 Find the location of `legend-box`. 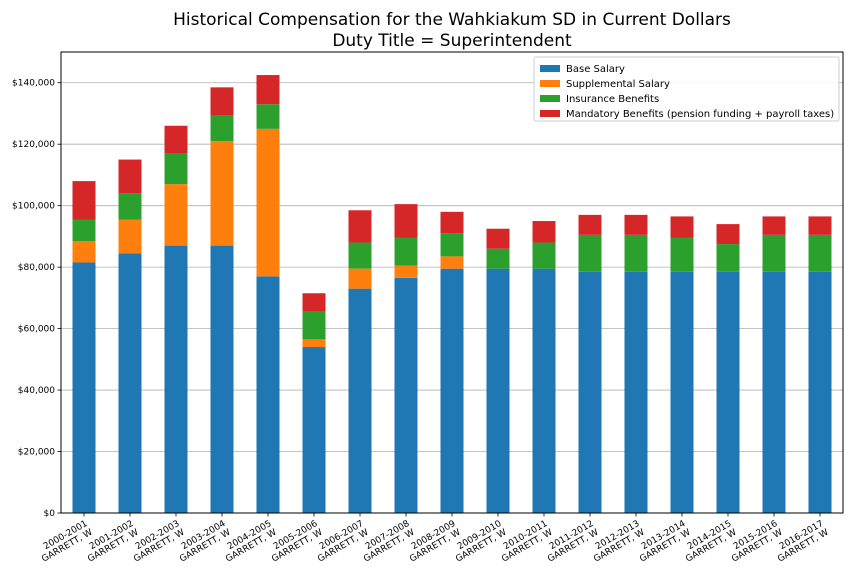

legend-box is located at coordinates (686, 89).